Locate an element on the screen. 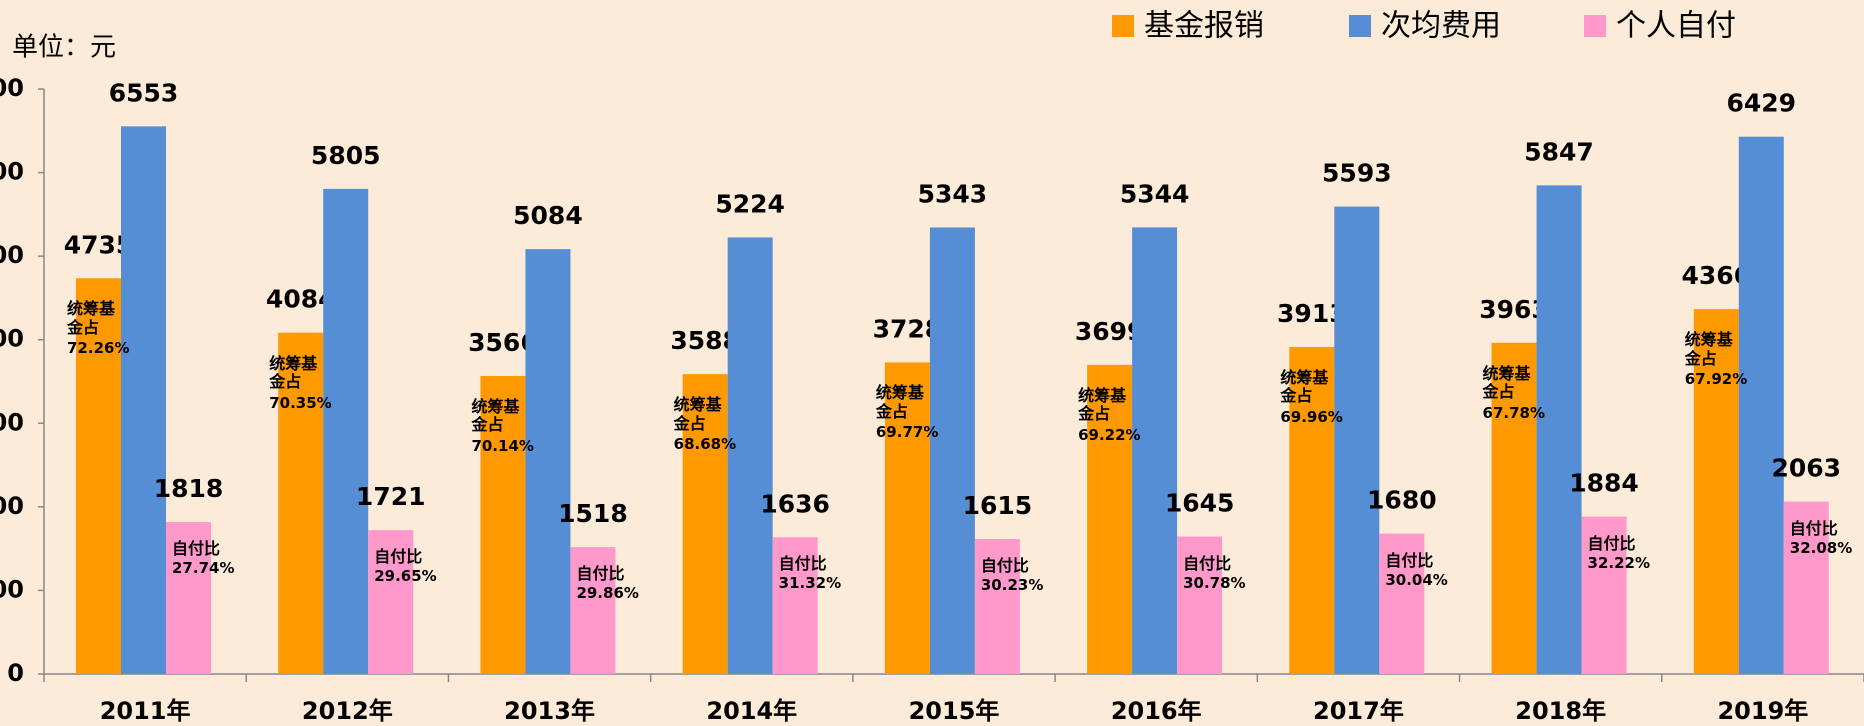 The height and width of the screenshot is (726, 1864). x-tick-label: 2011年 is located at coordinates (145, 711).